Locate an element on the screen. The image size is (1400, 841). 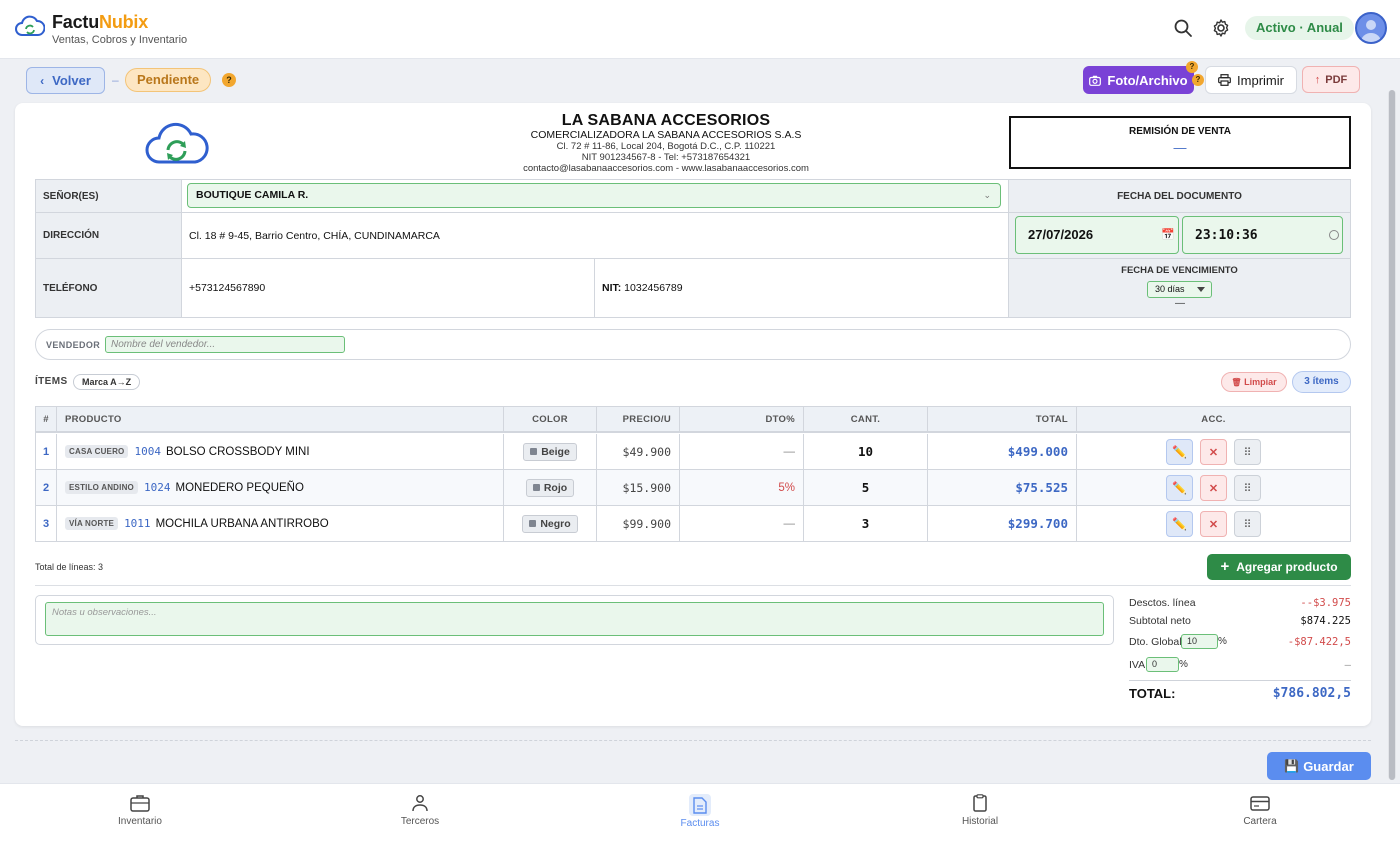
calendar-icon: 📅 is located at coordinates (1168, 235).